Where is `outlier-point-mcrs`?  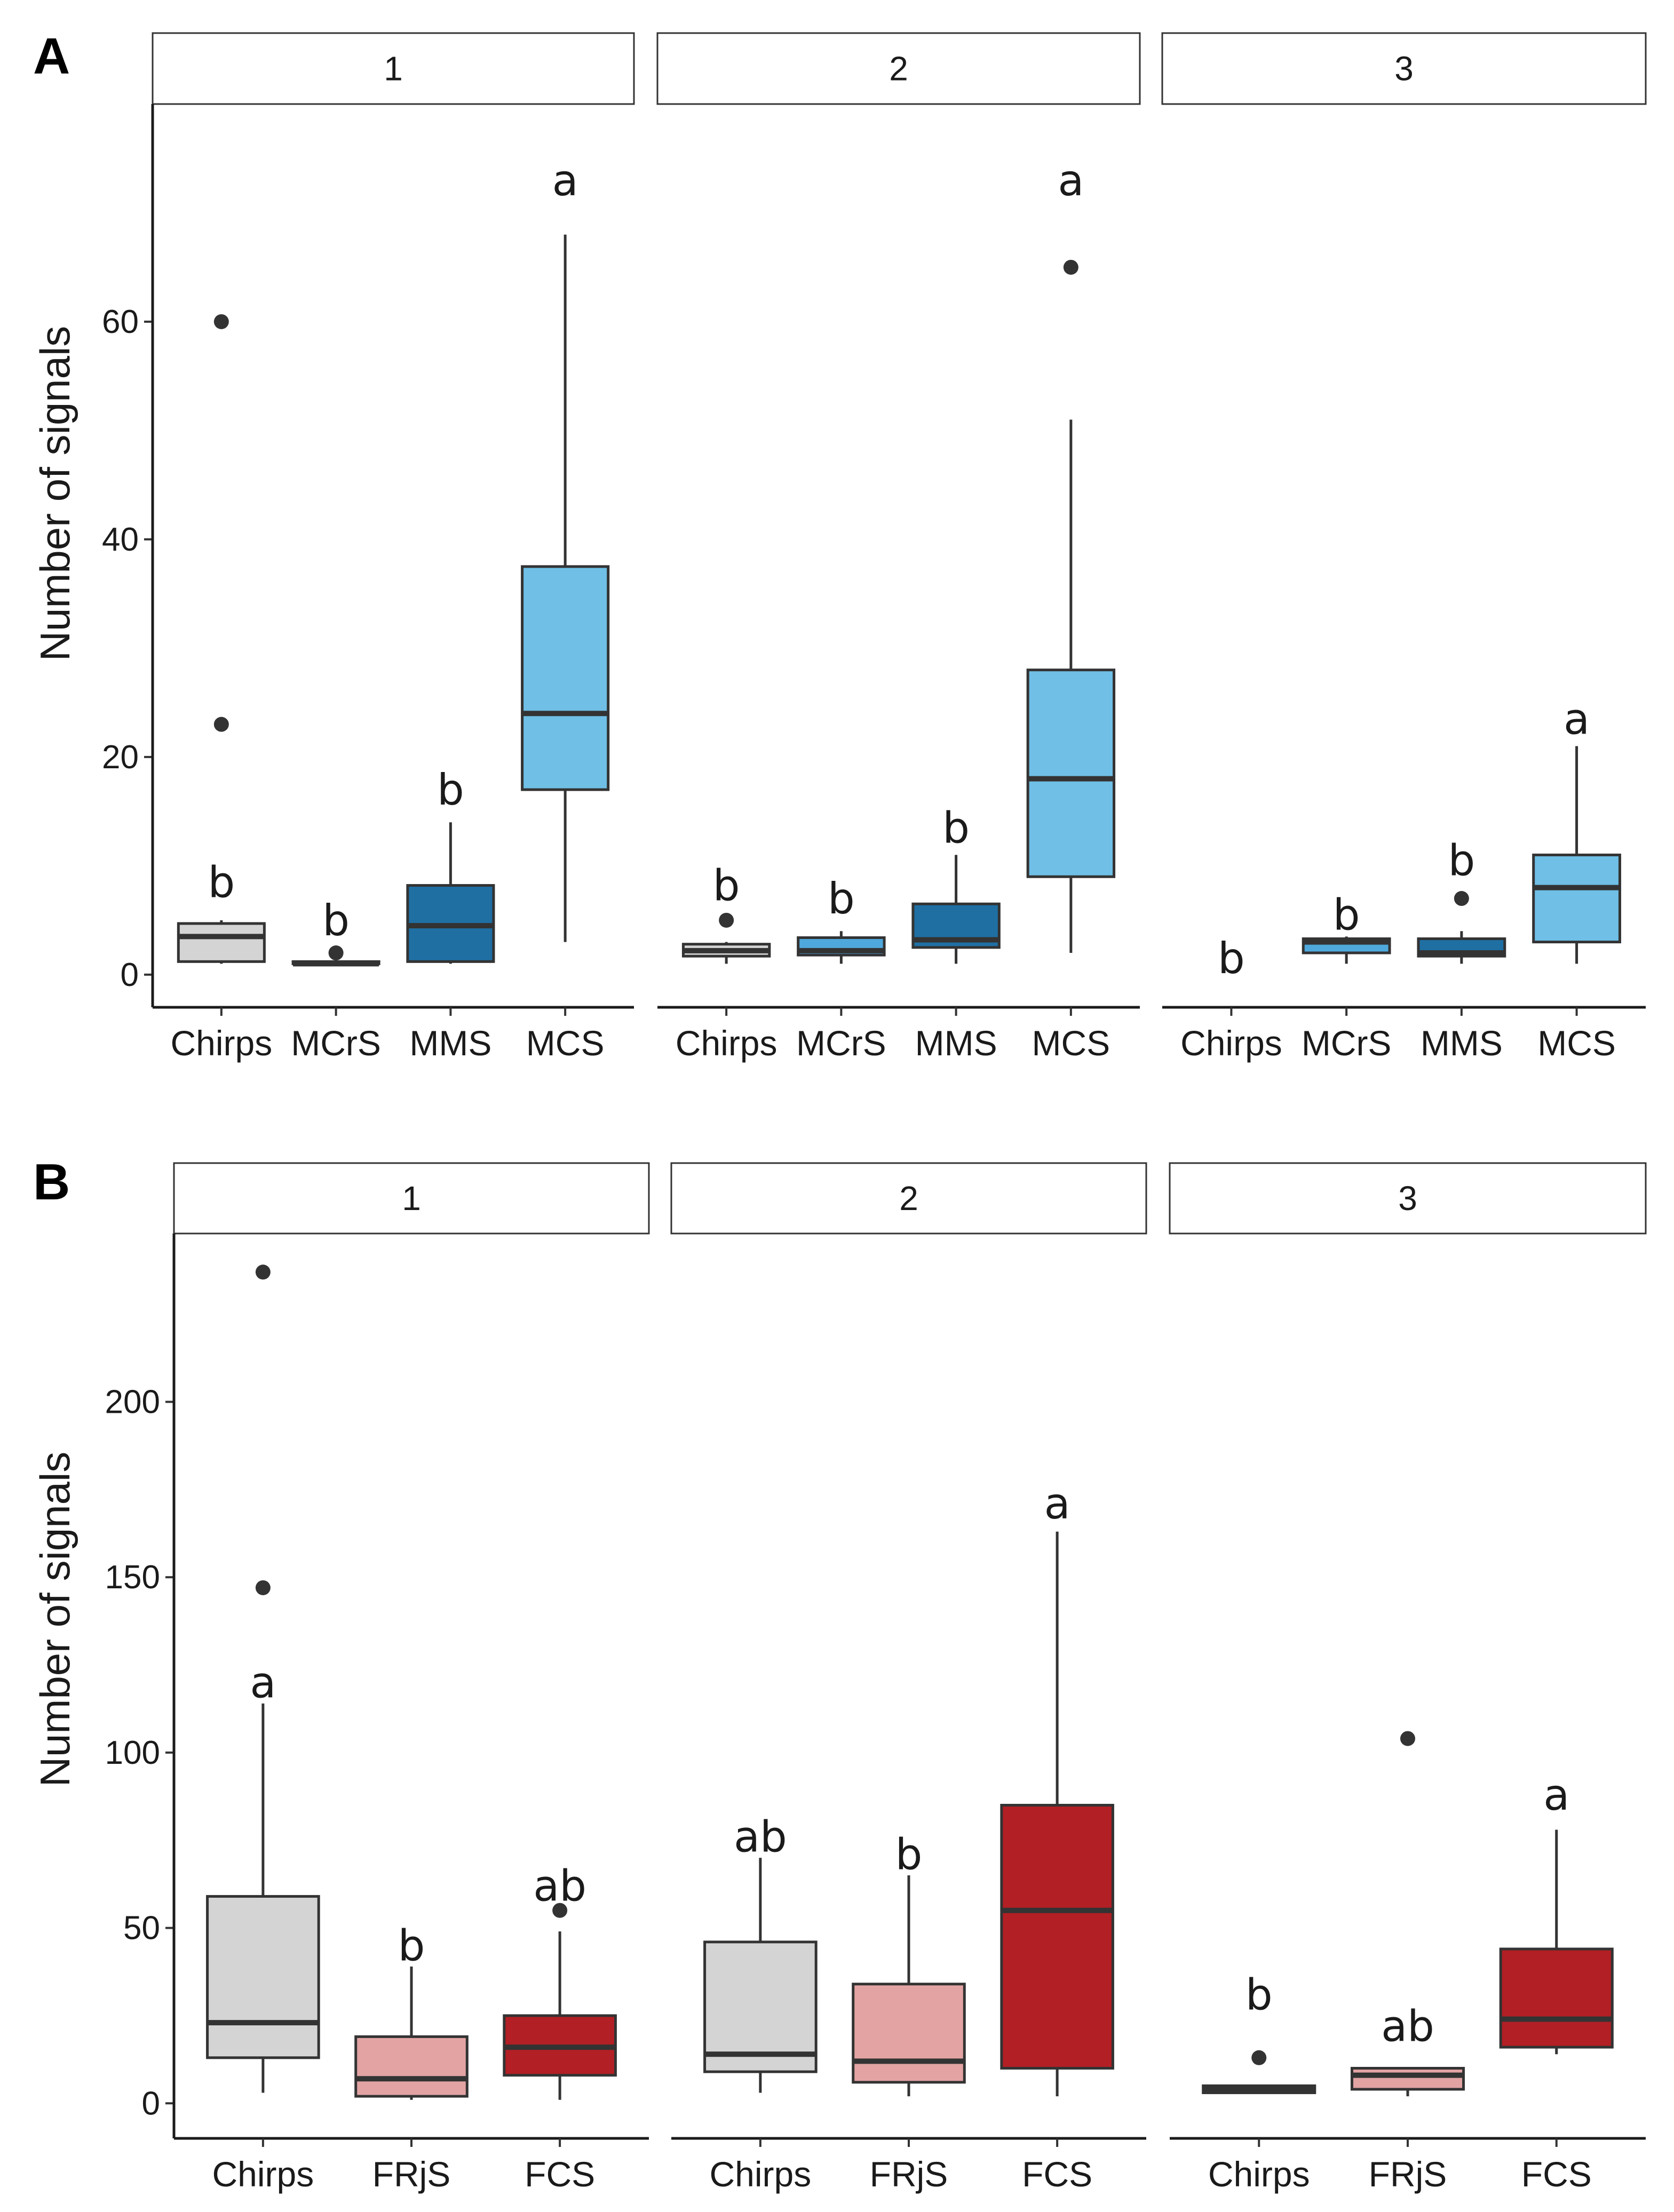 outlier-point-mcrs is located at coordinates (336, 953).